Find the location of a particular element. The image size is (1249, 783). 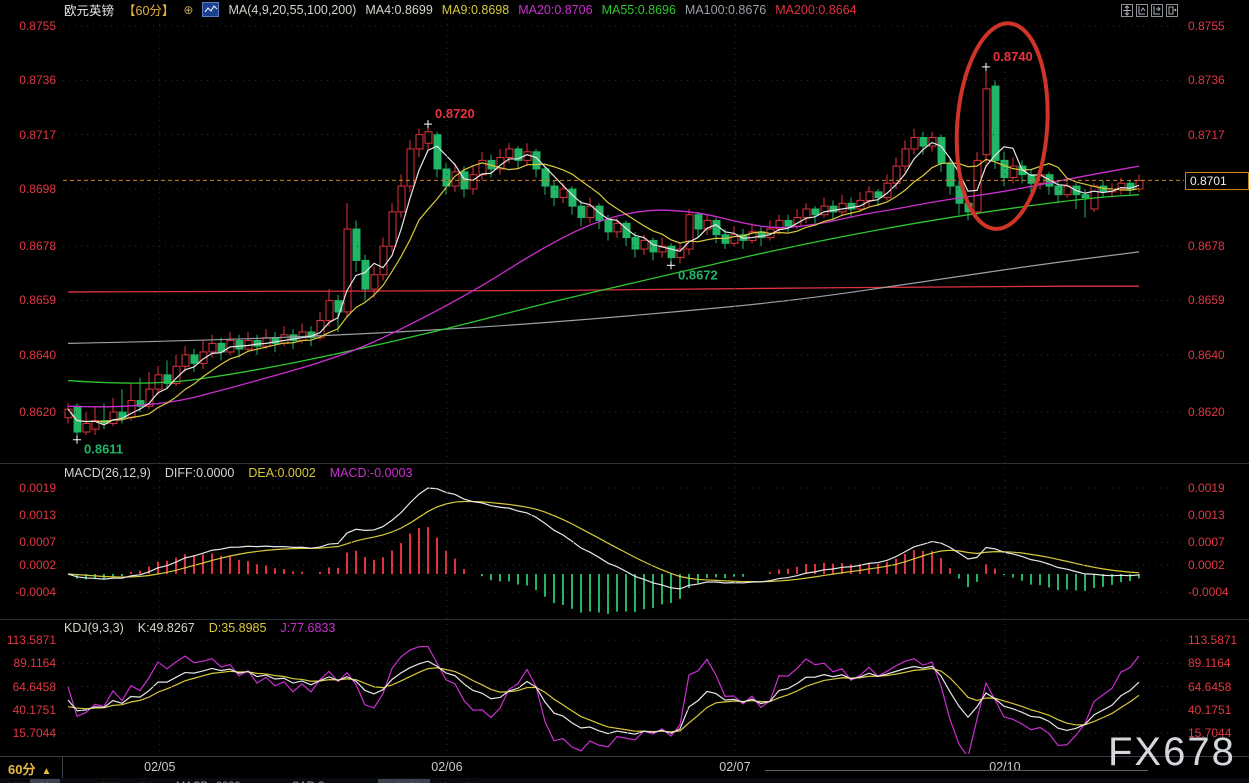

macd-title: MACD(26,12,9) is located at coordinates (107, 473).